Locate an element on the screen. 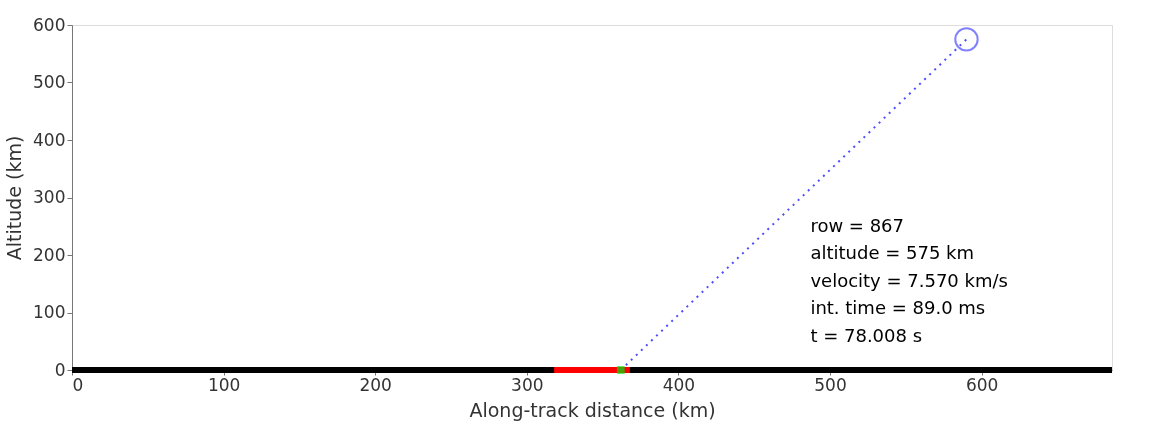 This screenshot has width=1160, height=440. annotation: int. time = 89.0 ms is located at coordinates (898, 308).